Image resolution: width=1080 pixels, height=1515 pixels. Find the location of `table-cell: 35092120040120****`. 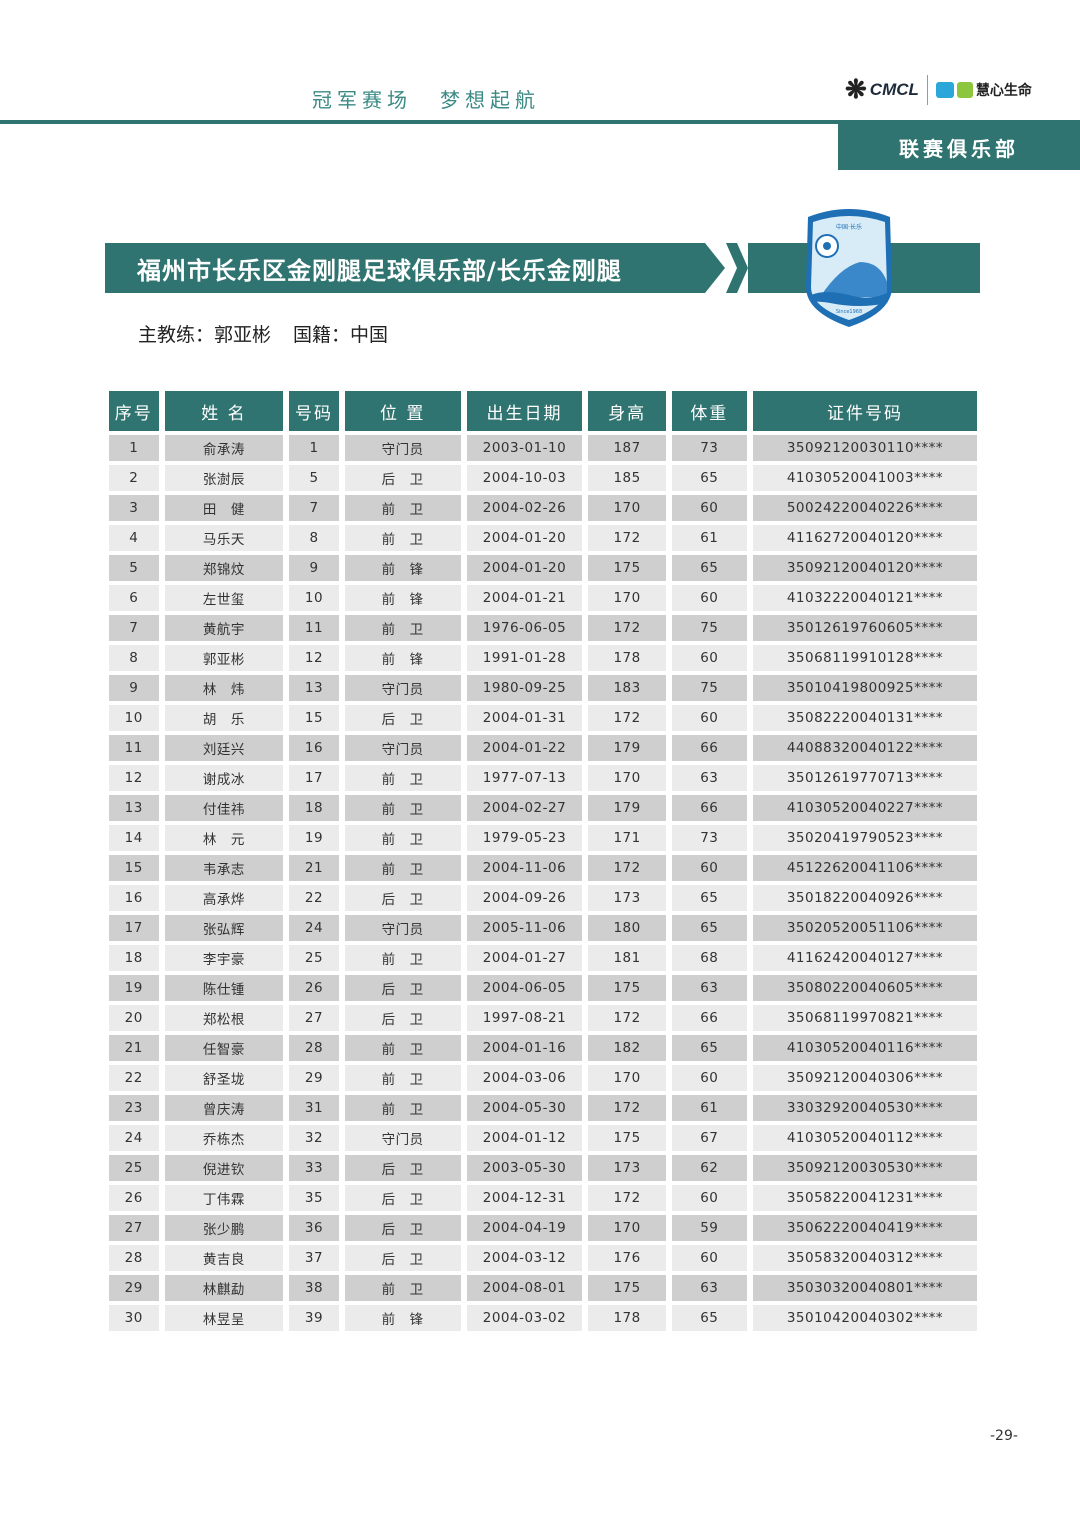

table-cell: 35092120040120**** is located at coordinates (864, 568).